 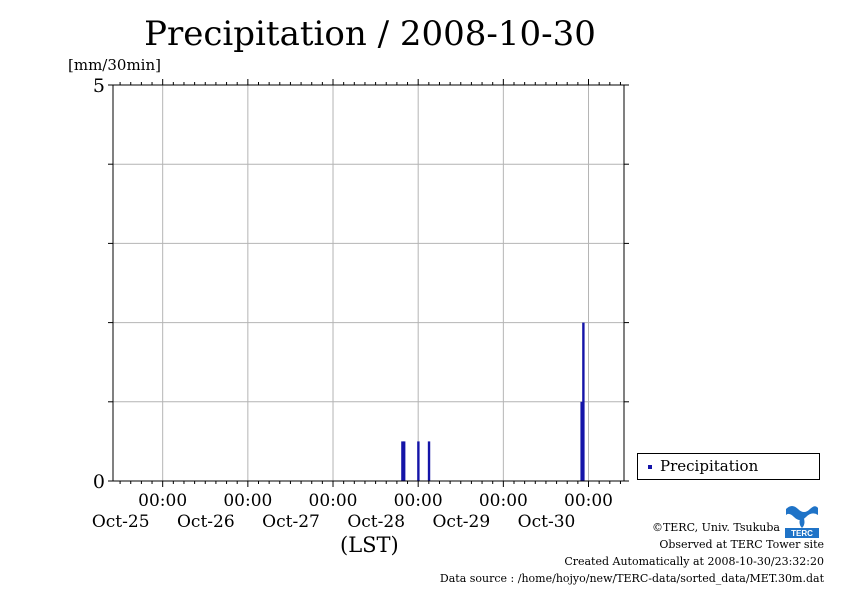 I want to click on legend-label-precipitation: Precipitation, so click(x=709, y=466).